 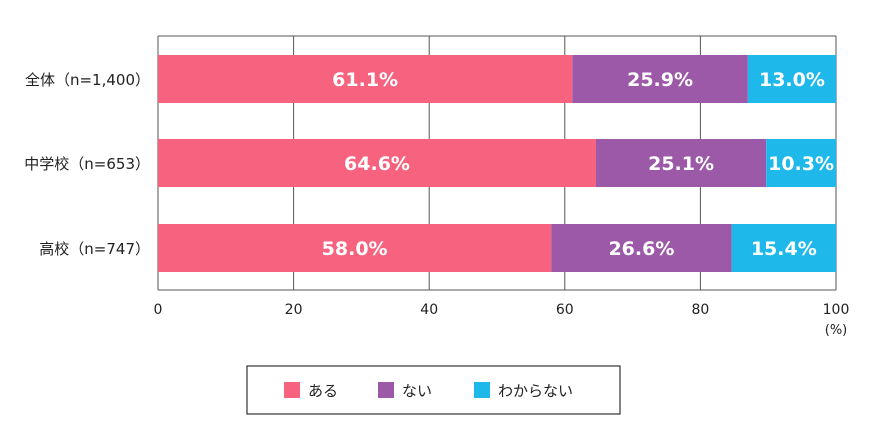 I want to click on data-label-2-1: 26.6%, so click(x=641, y=249).